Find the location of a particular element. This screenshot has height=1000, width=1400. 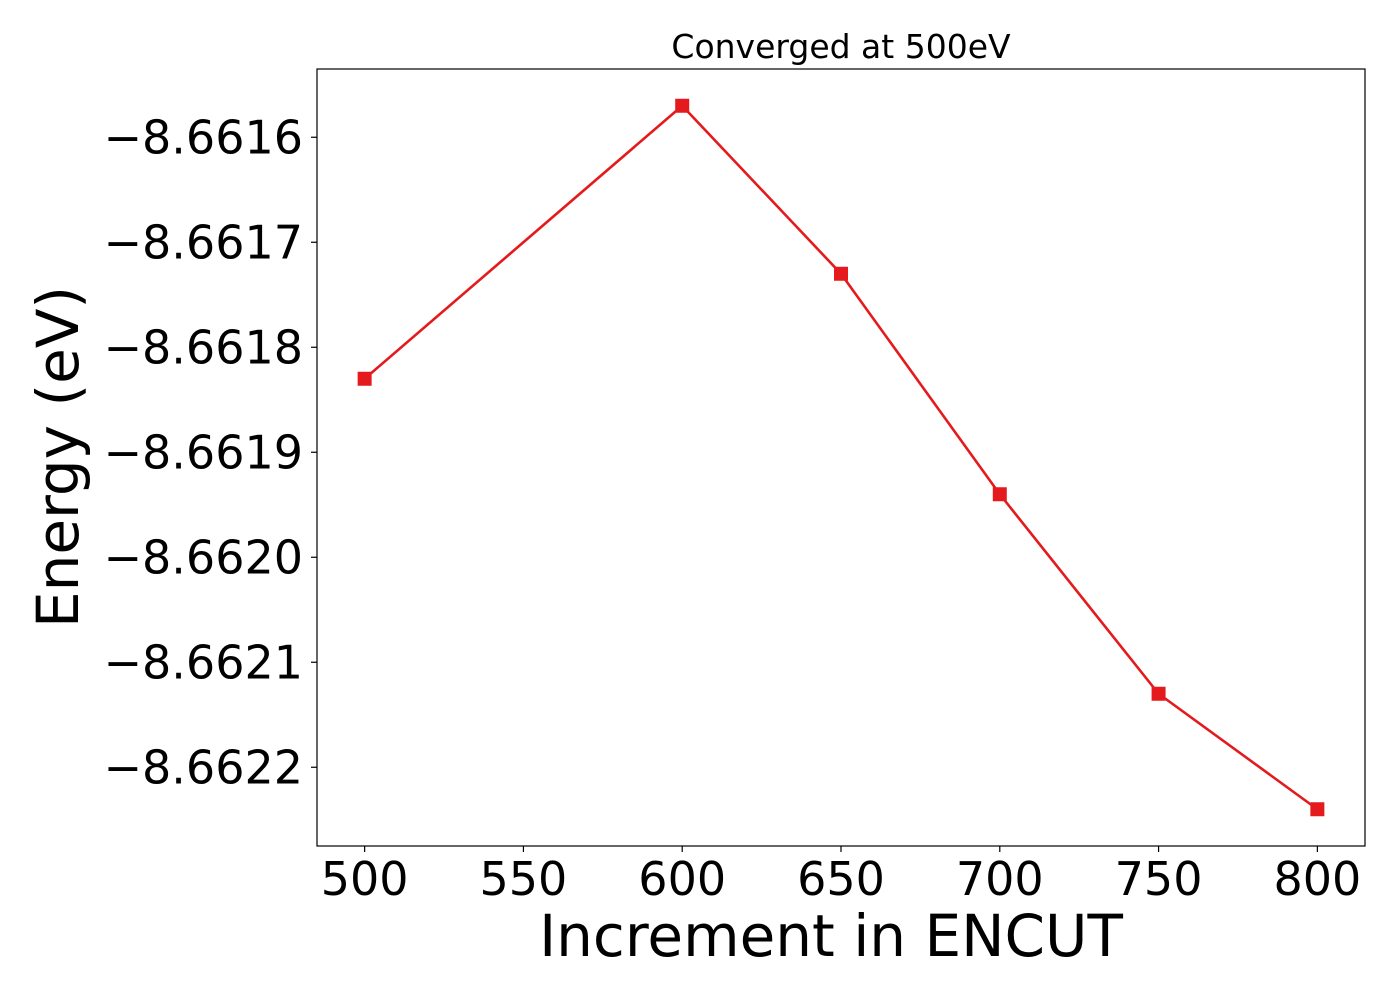

y-tick-label-5: −8.6621 is located at coordinates (204, 662).